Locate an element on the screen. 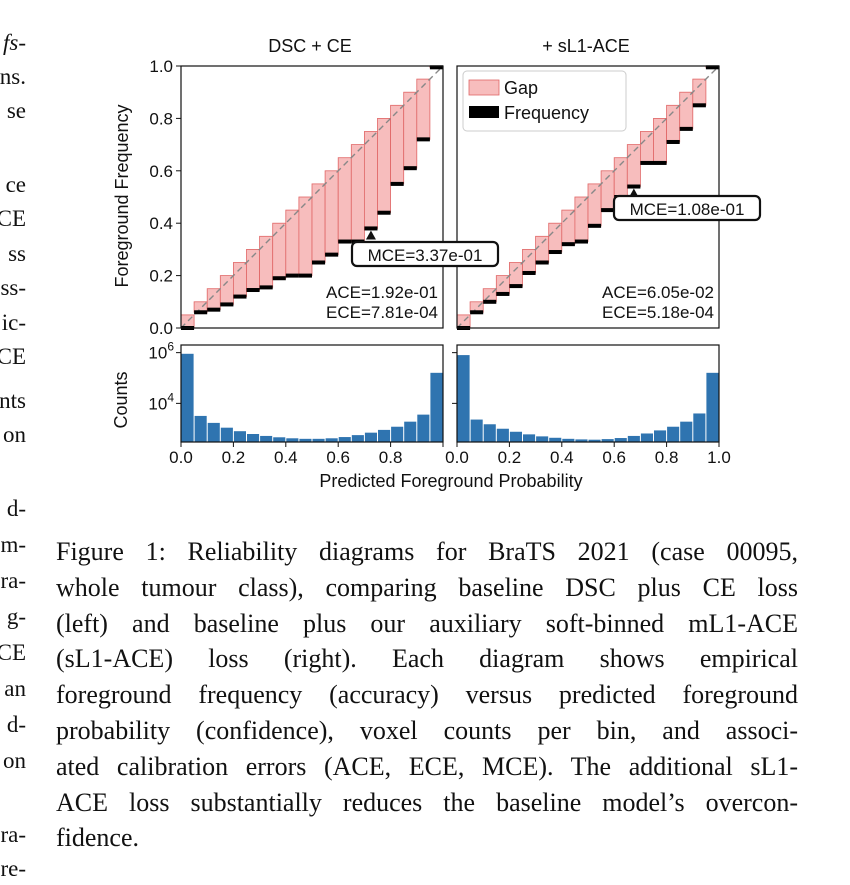 This screenshot has width=850, height=885. left-fragment: an is located at coordinates (15, 688).